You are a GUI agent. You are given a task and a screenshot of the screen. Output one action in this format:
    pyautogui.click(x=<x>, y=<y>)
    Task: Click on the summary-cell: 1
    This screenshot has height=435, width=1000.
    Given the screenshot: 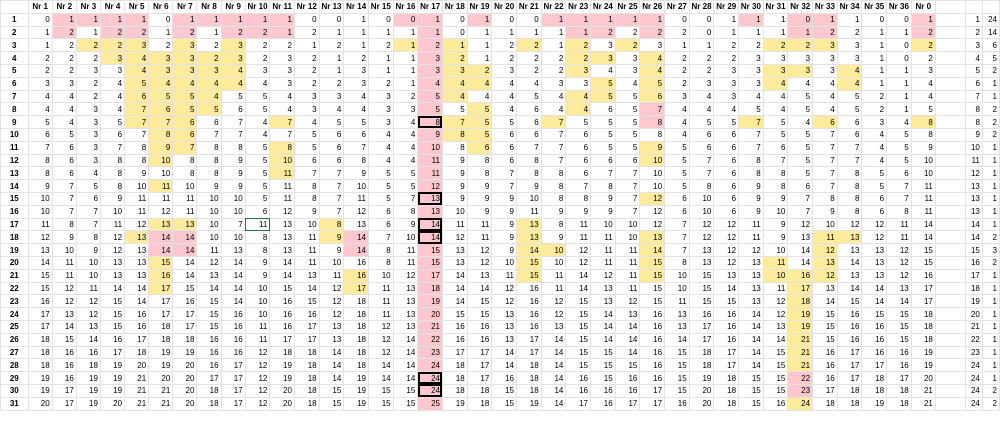 What is the action you would take?
    pyautogui.click(x=990, y=173)
    